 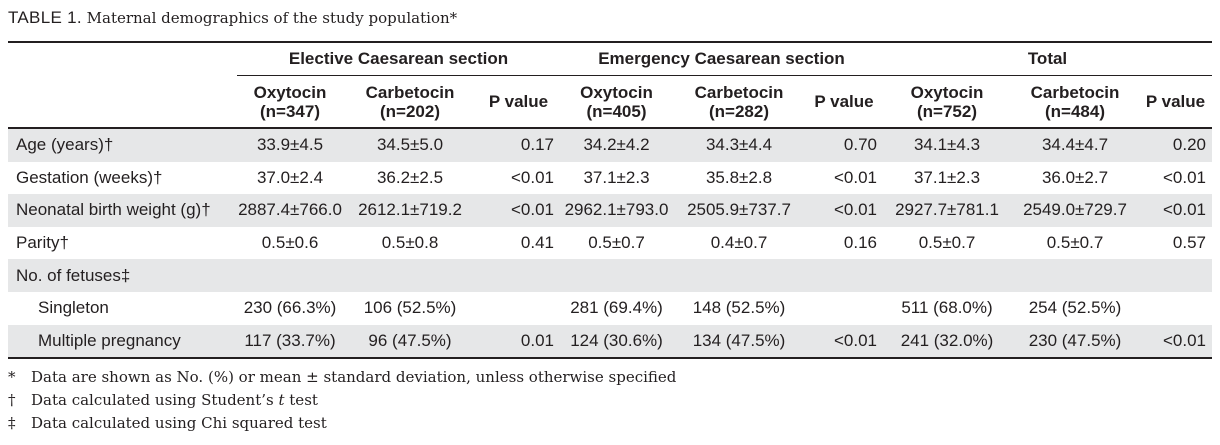 What do you see at coordinates (155, 400) in the screenshot?
I see `footnote-text-part: Data calculated using Student’s` at bounding box center [155, 400].